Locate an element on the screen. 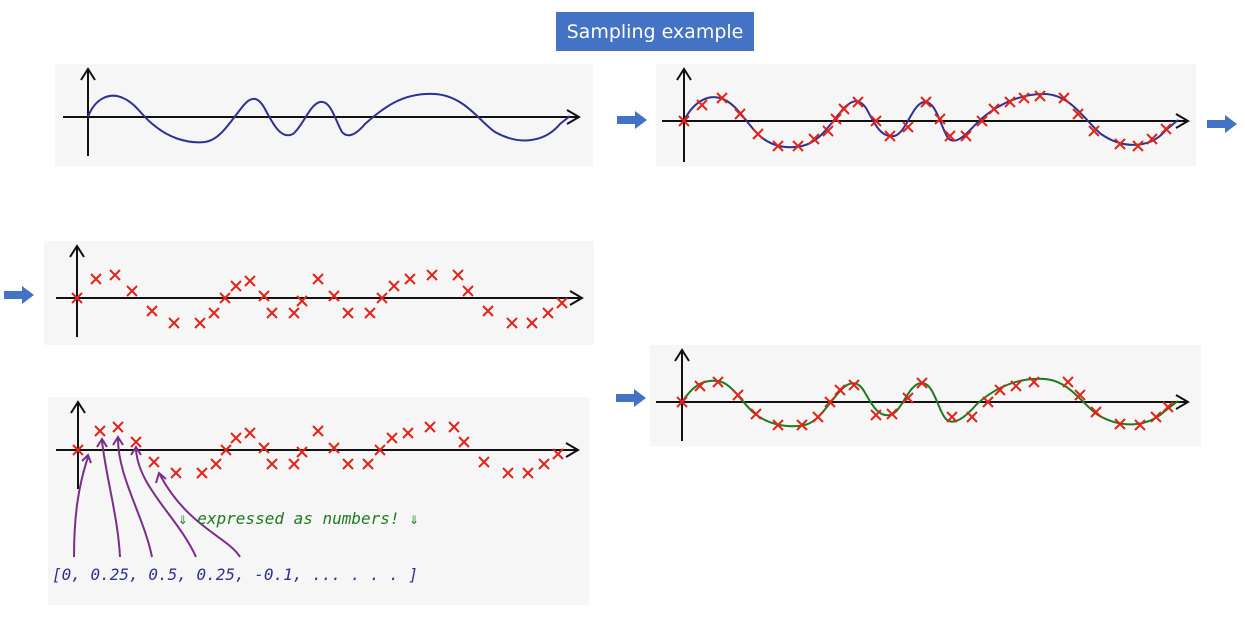  sampled-signal-plot is located at coordinates (926, 114).